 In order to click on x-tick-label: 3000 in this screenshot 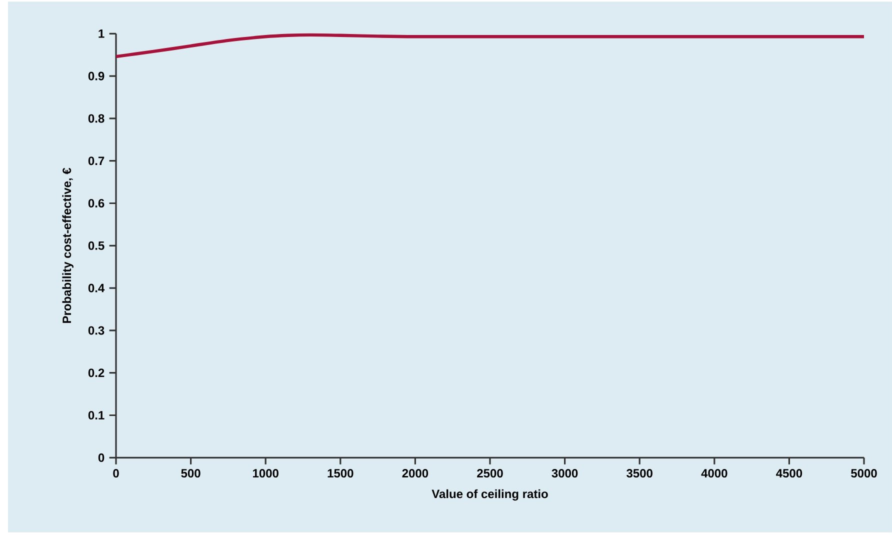, I will do `click(565, 473)`.